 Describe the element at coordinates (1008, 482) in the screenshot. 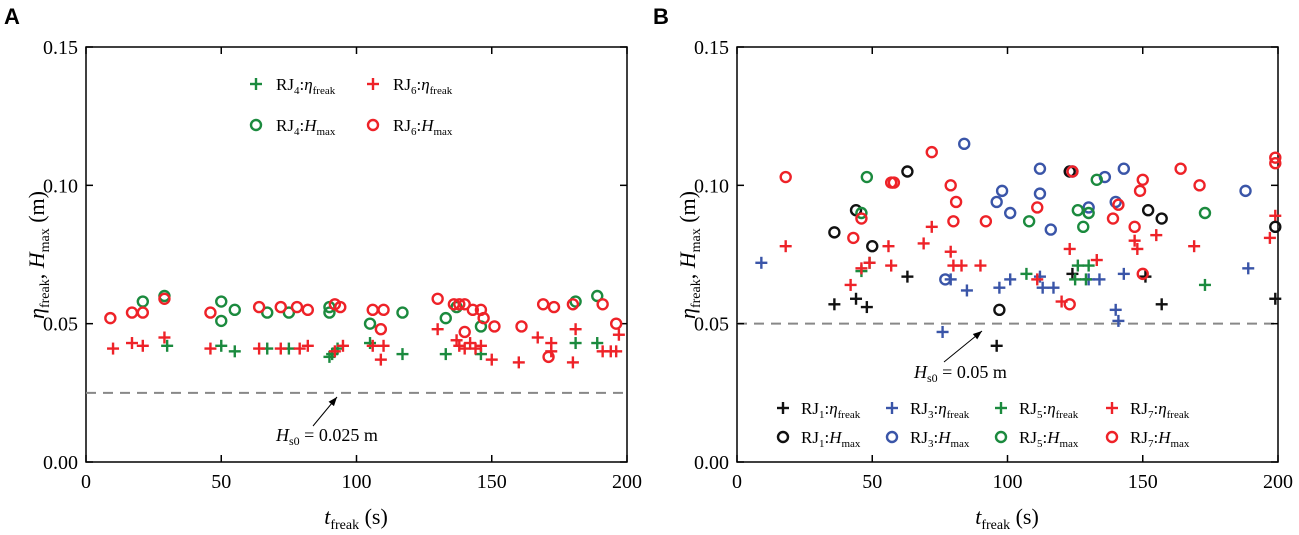

I see `x-tick-label: 100` at that location.